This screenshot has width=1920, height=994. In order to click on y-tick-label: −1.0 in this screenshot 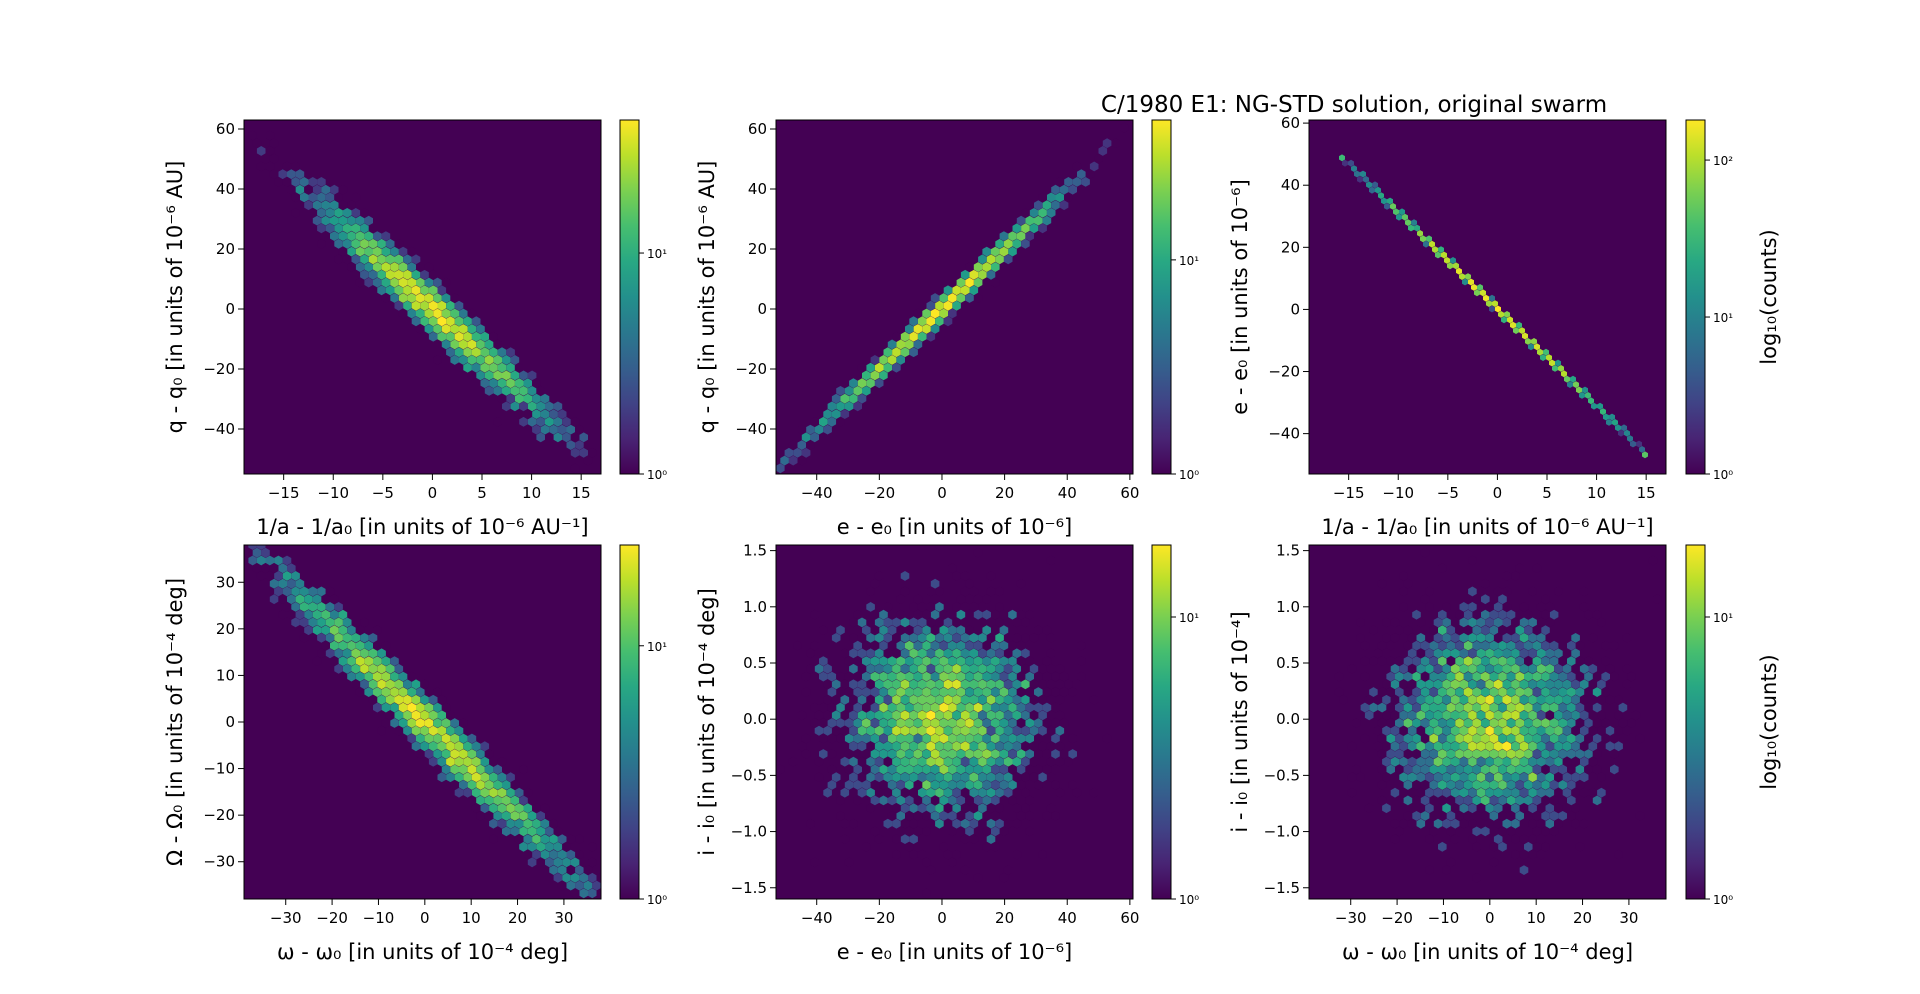, I will do `click(1282, 832)`.